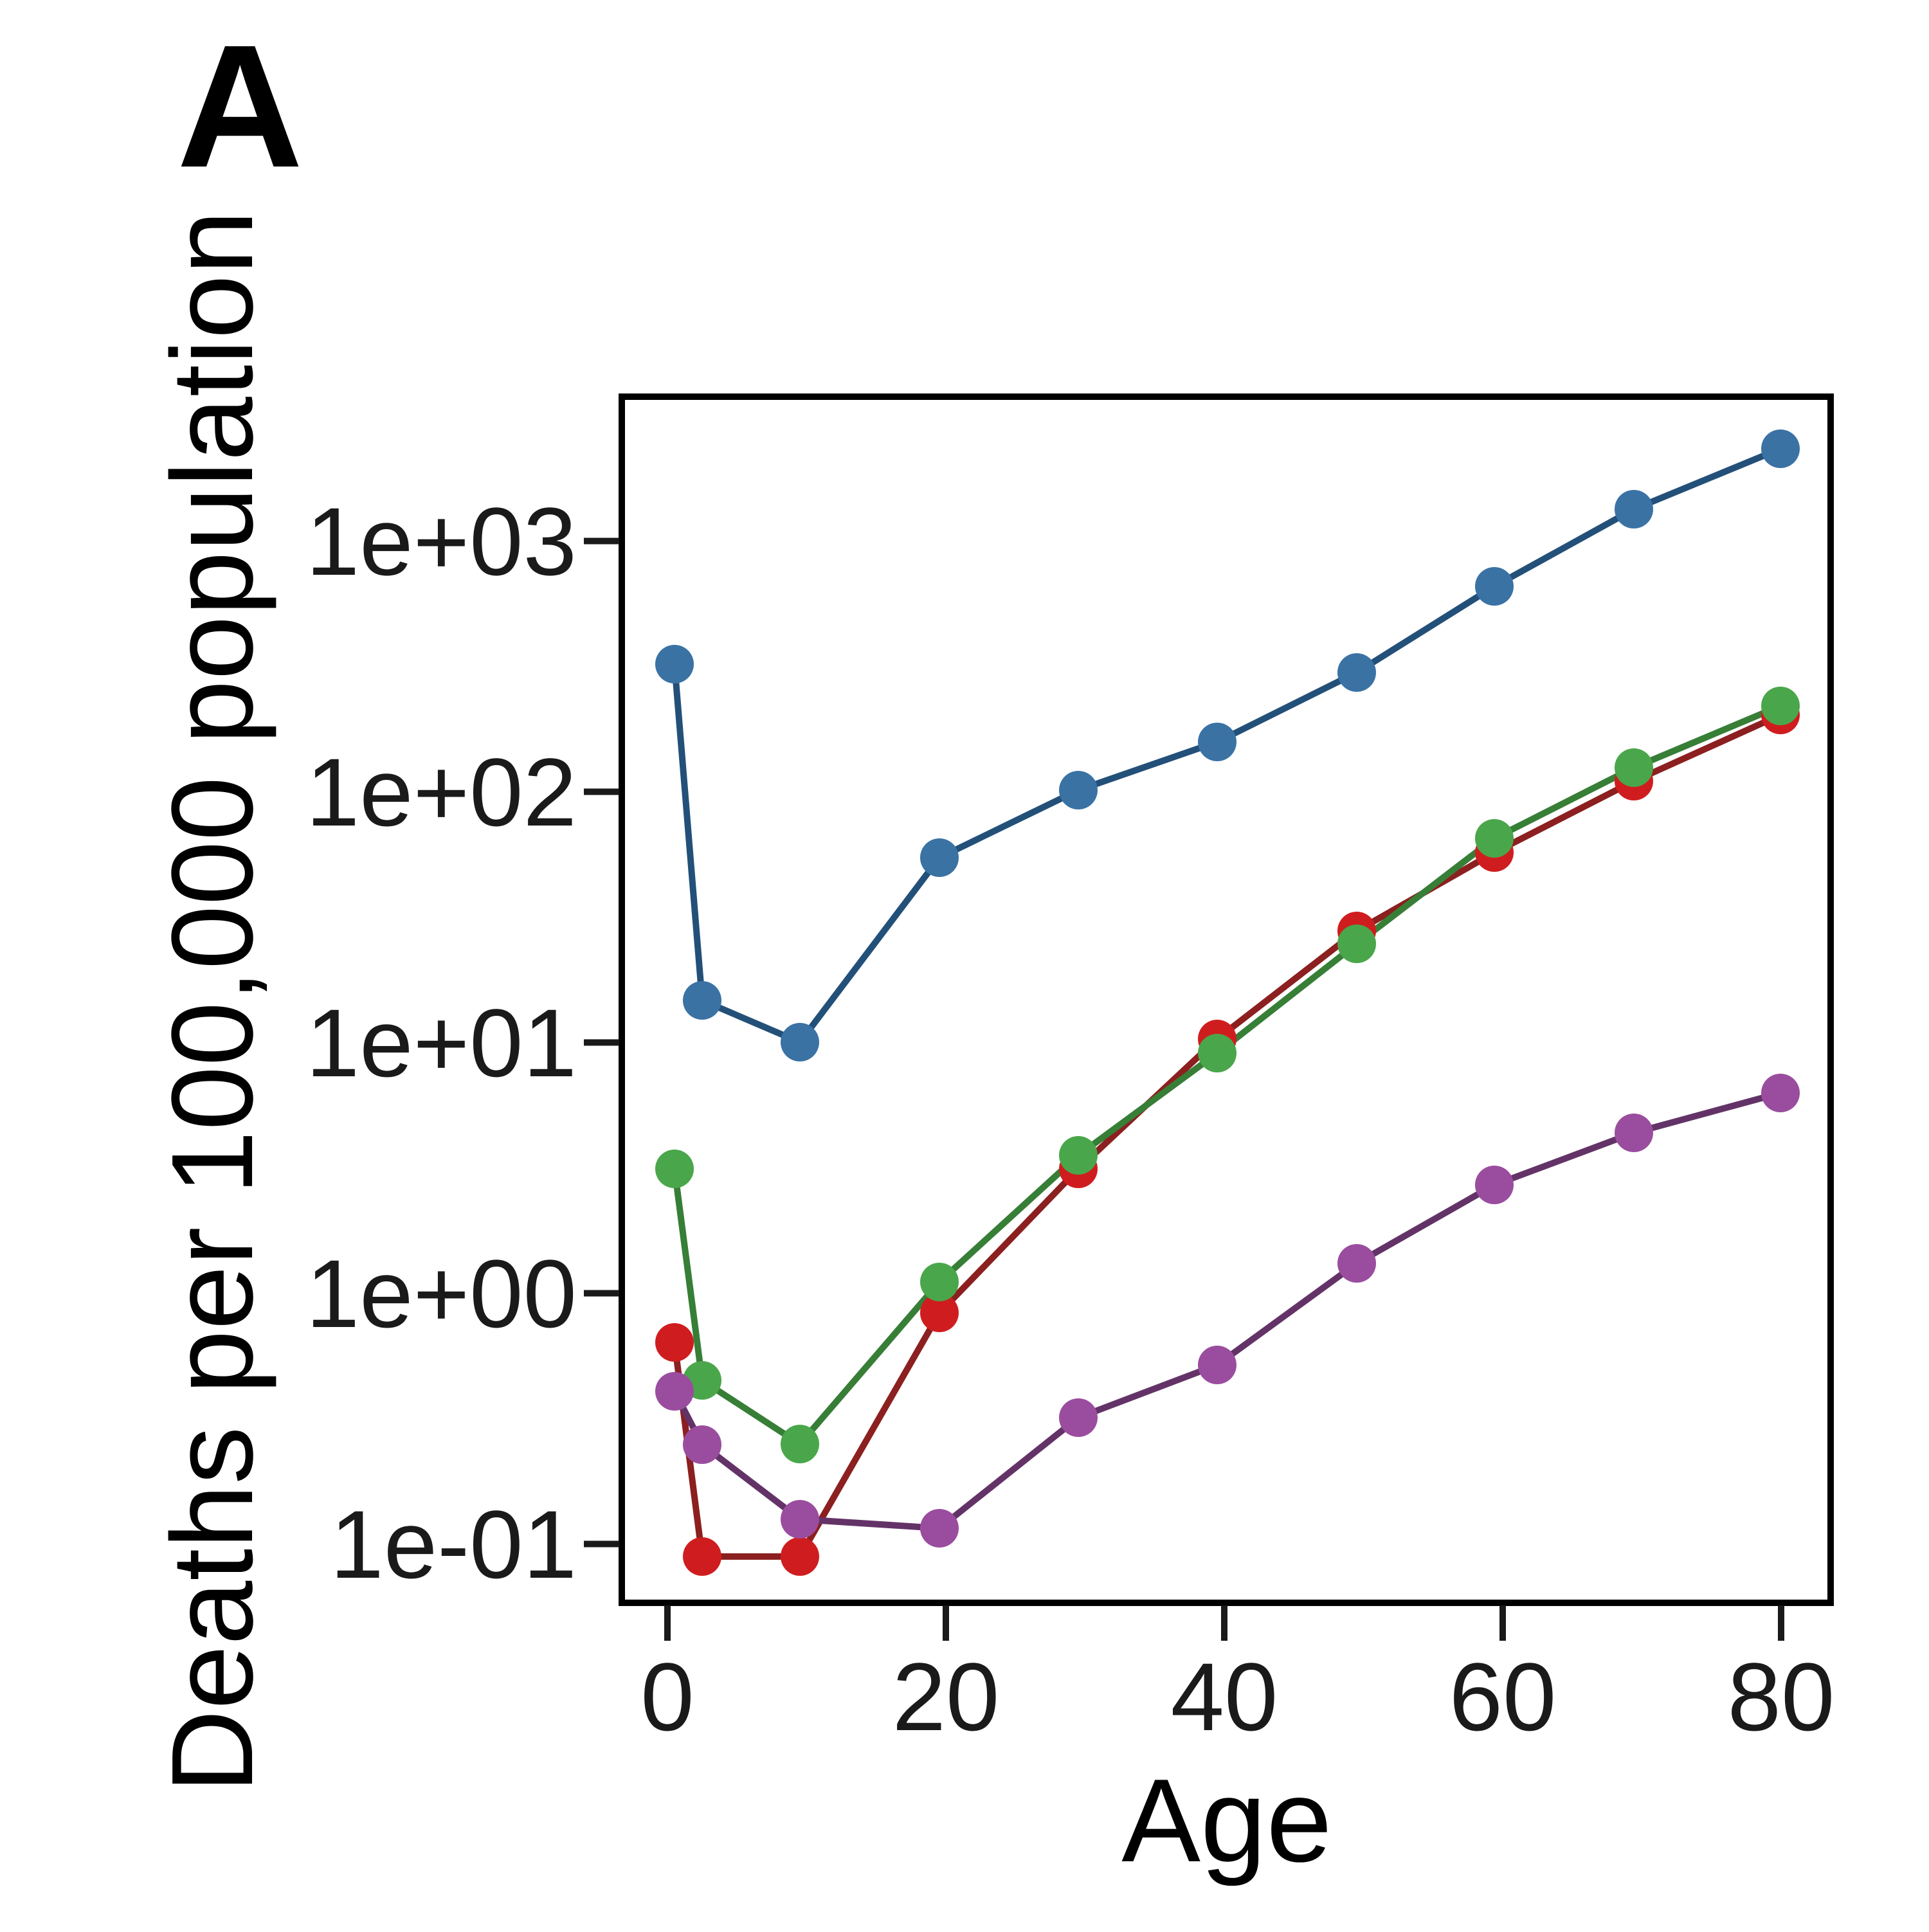 This screenshot has height=1932, width=1929. Describe the element at coordinates (1224, 1697) in the screenshot. I see `svg-text: 40` at that location.